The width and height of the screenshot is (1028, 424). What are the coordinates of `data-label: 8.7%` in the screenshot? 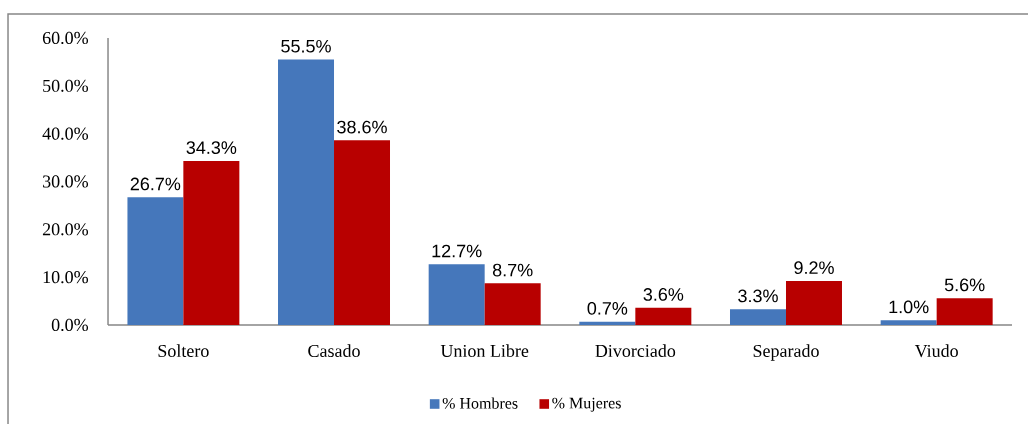 It's located at (512, 270).